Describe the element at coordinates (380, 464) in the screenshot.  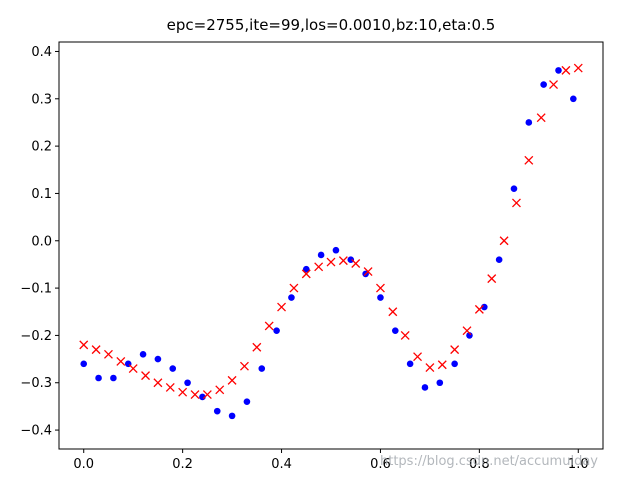
I see `x-tick-label: 0.6` at that location.